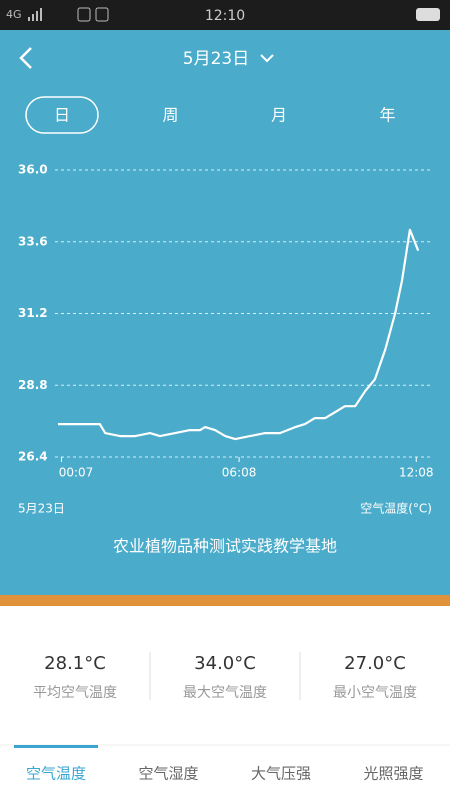 The width and height of the screenshot is (450, 804). Describe the element at coordinates (14, 14) in the screenshot. I see `network: 4G` at that location.